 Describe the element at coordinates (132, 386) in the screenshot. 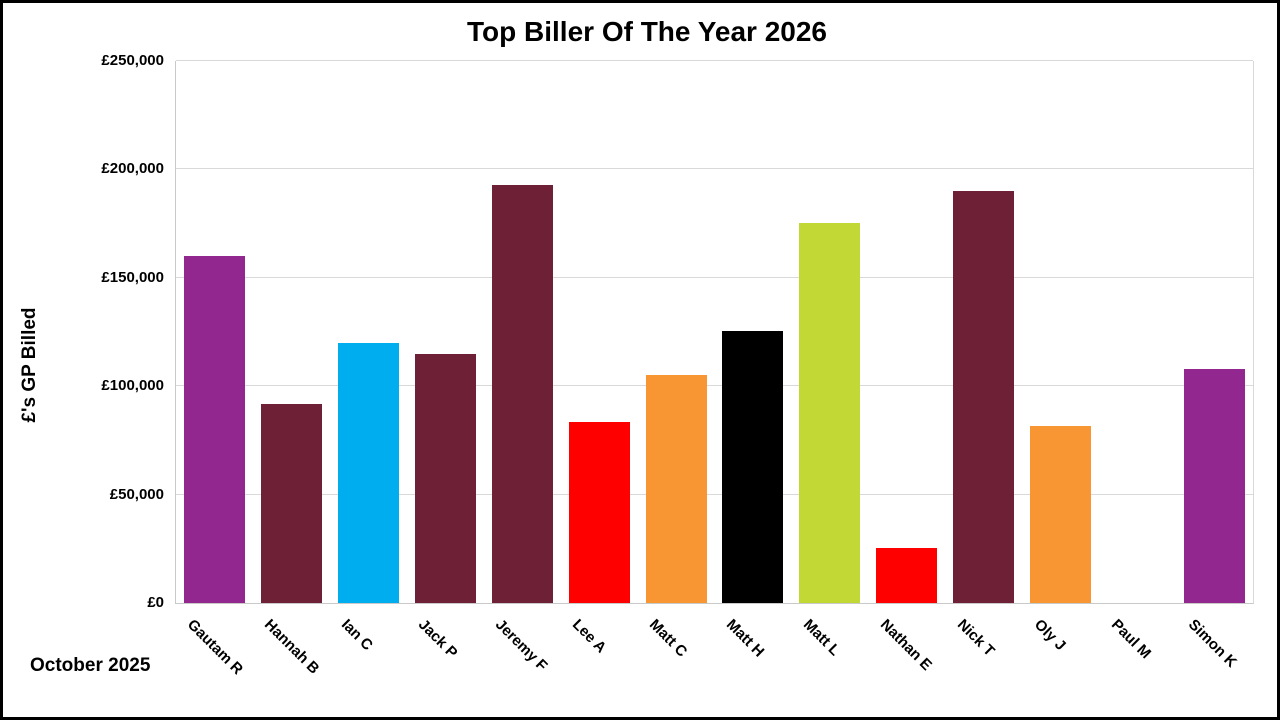

I see `y-tick-label: £100,000` at that location.